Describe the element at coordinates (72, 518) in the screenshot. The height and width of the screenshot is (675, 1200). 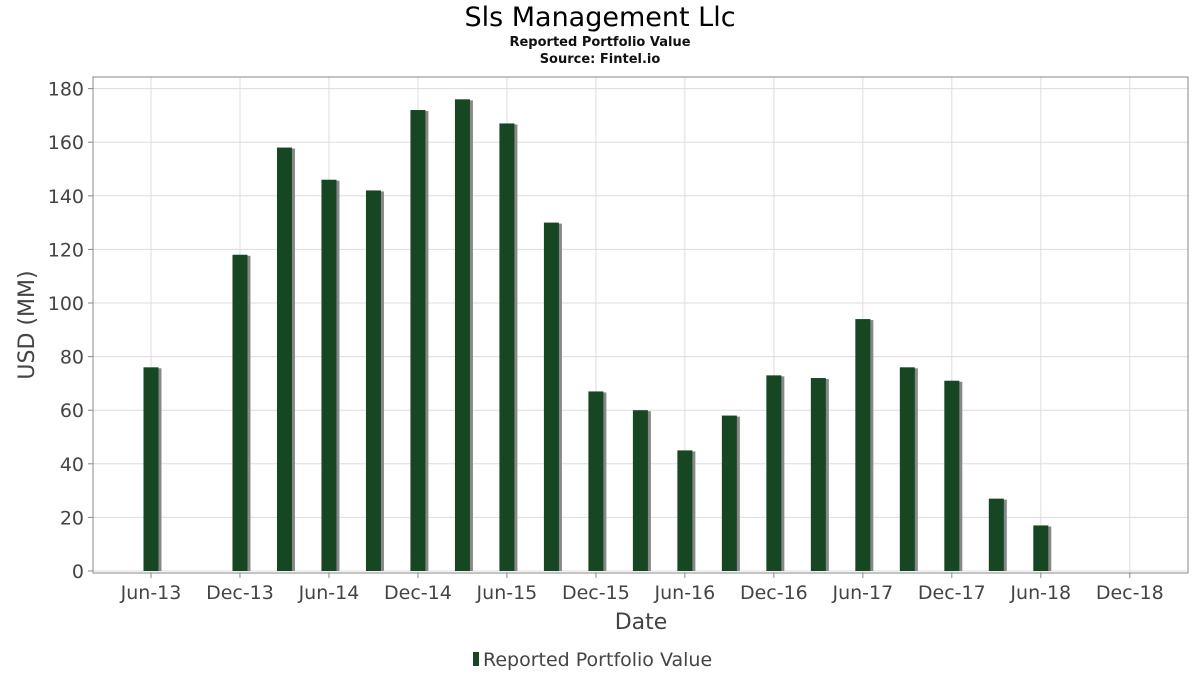
I see `y-tick-label: 20` at that location.